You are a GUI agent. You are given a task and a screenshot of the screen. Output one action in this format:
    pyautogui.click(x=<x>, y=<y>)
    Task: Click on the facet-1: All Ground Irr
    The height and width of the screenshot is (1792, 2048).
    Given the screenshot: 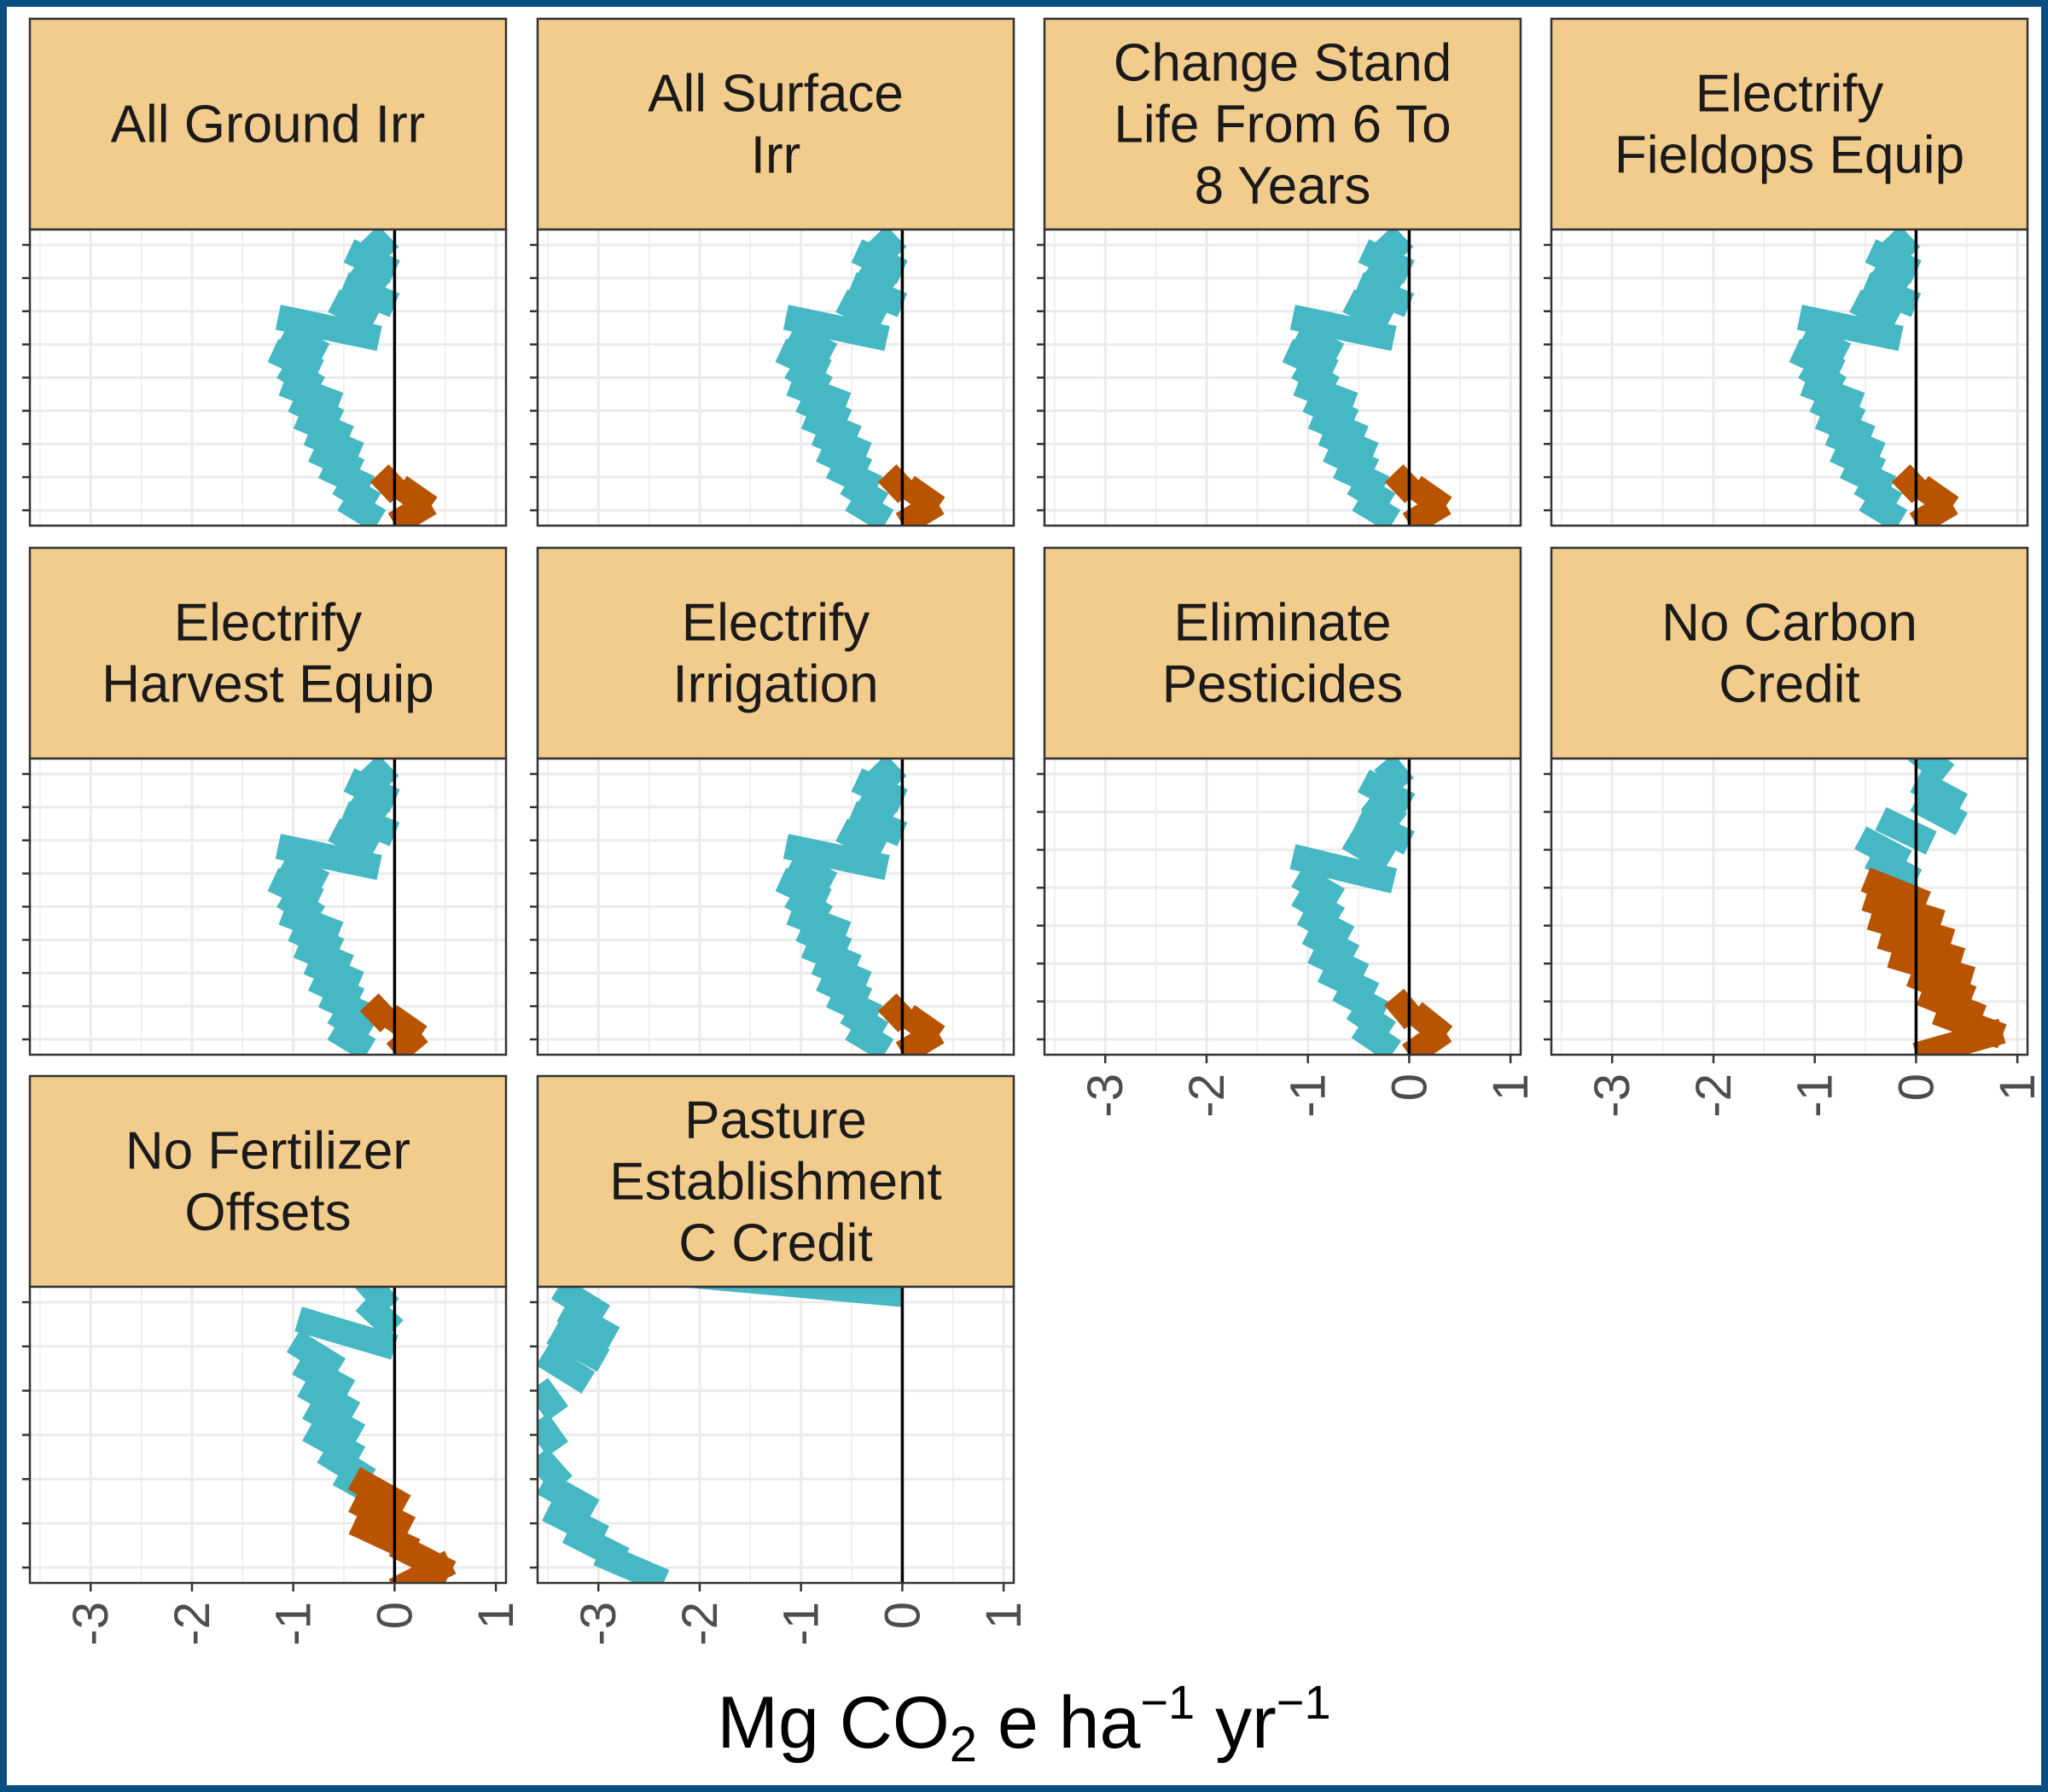 What is the action you would take?
    pyautogui.click(x=265, y=272)
    